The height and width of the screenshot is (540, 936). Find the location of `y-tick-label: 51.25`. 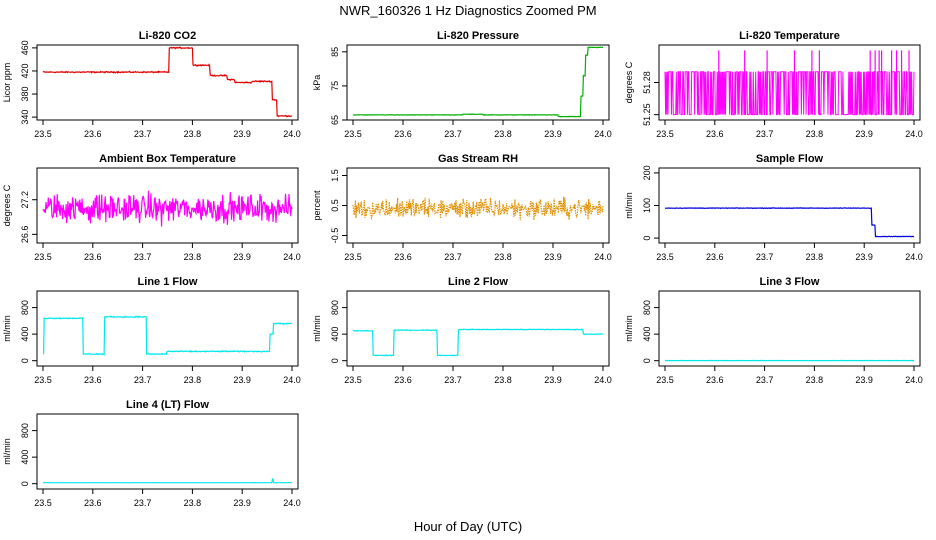

y-tick-label: 51.25 is located at coordinates (647, 114).